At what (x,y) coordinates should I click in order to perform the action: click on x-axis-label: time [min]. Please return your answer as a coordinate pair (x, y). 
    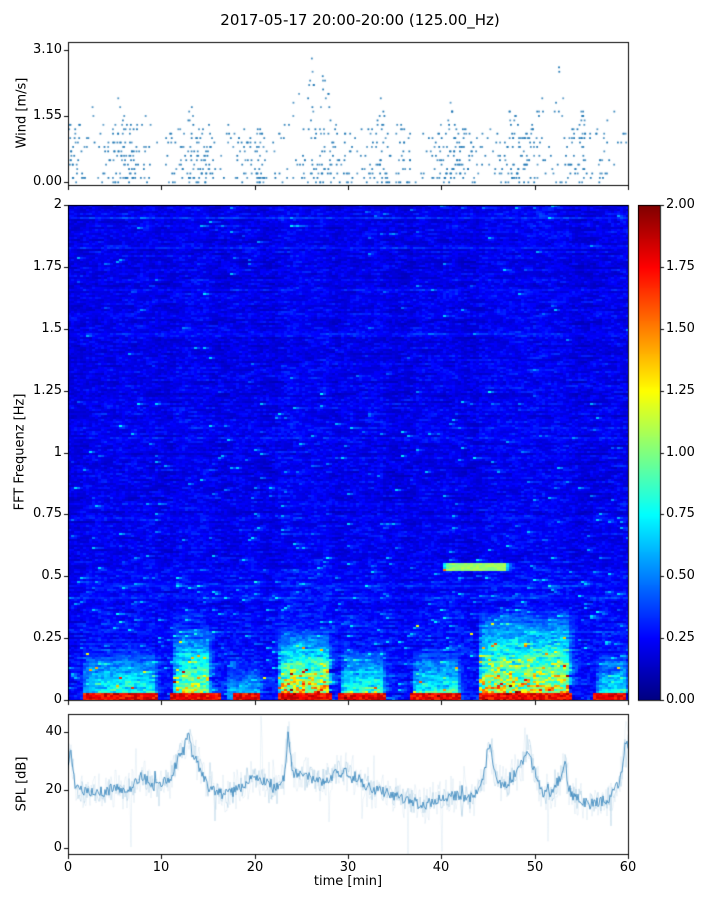
    Looking at the image, I should click on (348, 881).